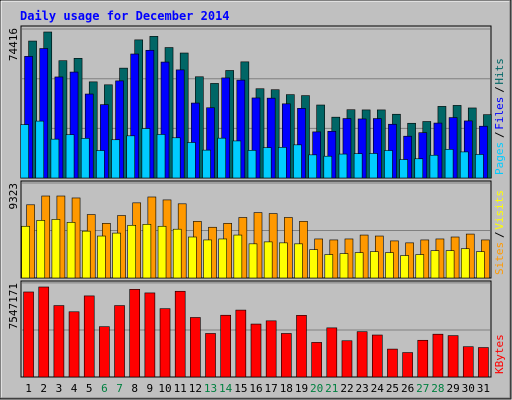 The width and height of the screenshot is (512, 400). Describe the element at coordinates (362, 388) in the screenshot. I see `day-label-23: 23` at that location.